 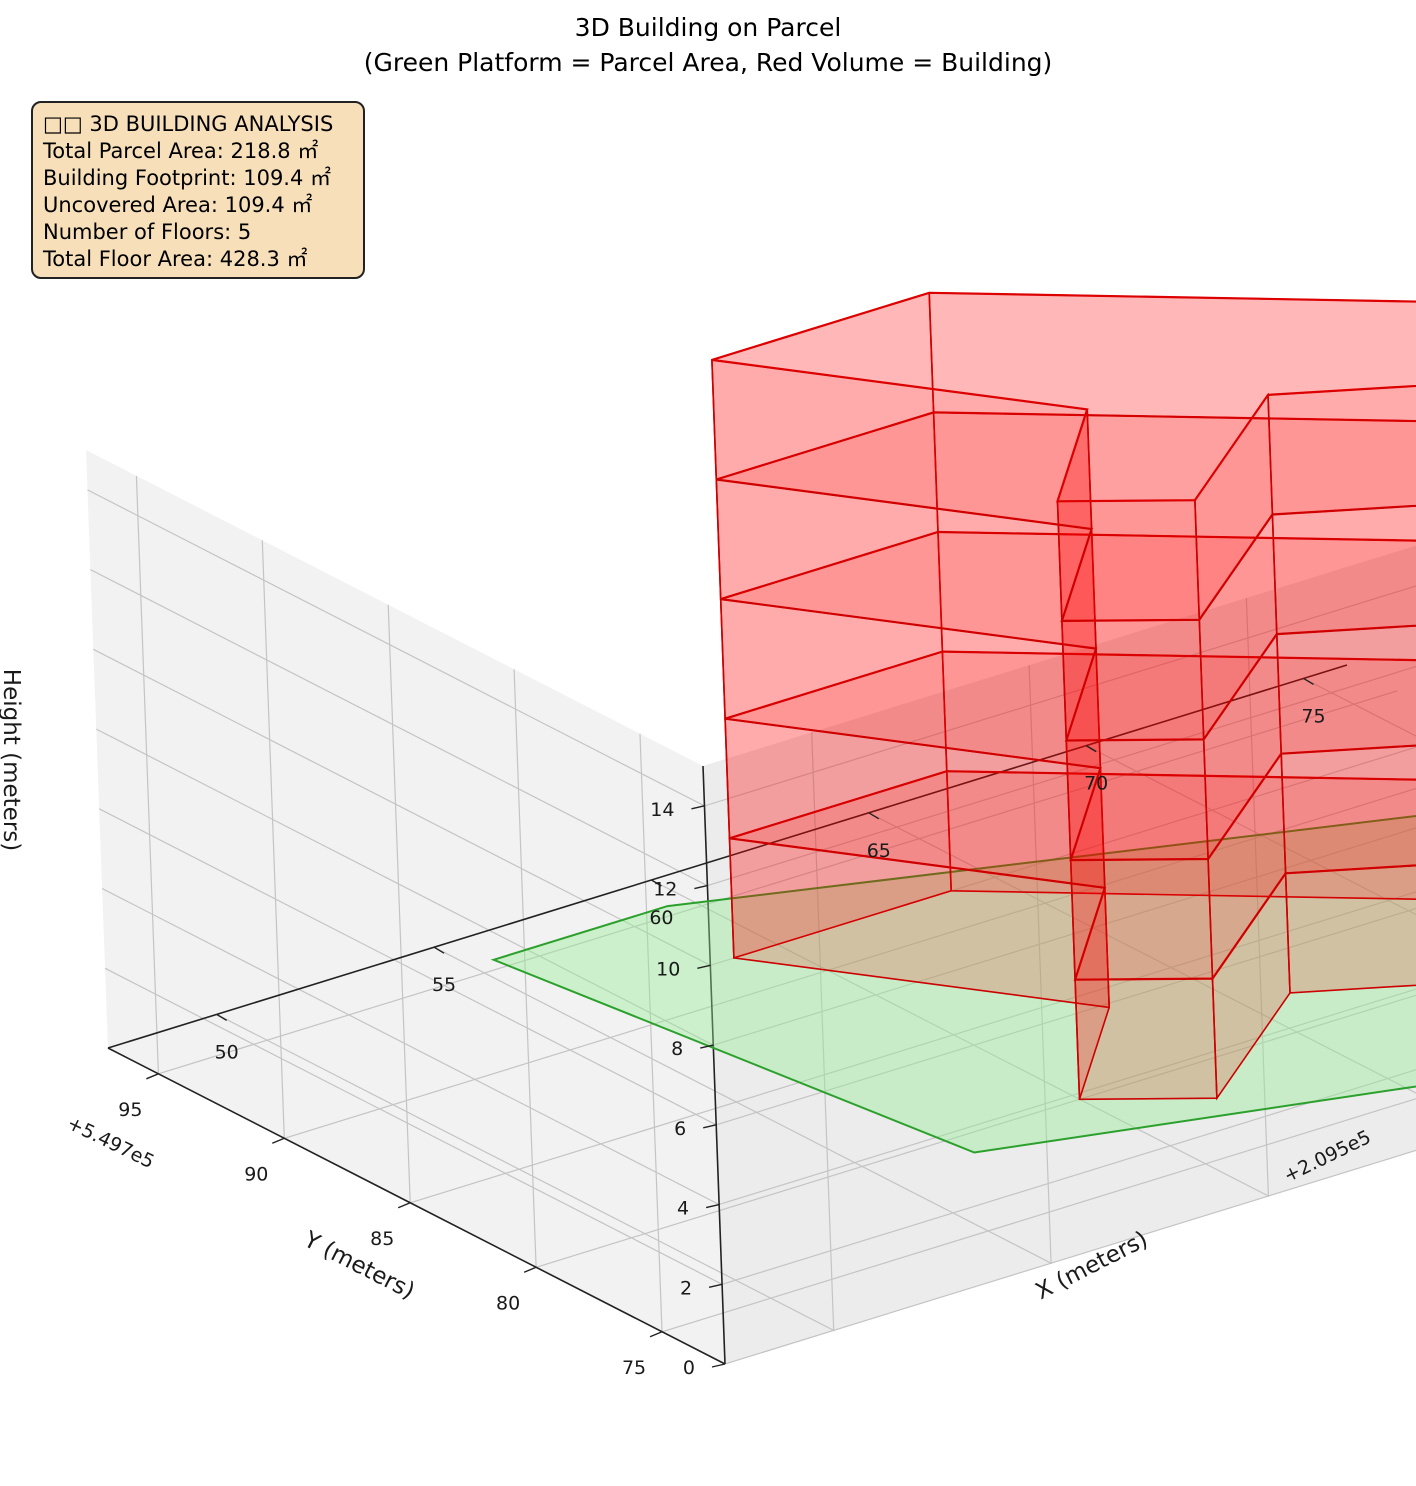 What do you see at coordinates (714, 1065) in the screenshot?
I see `z-axis-line` at bounding box center [714, 1065].